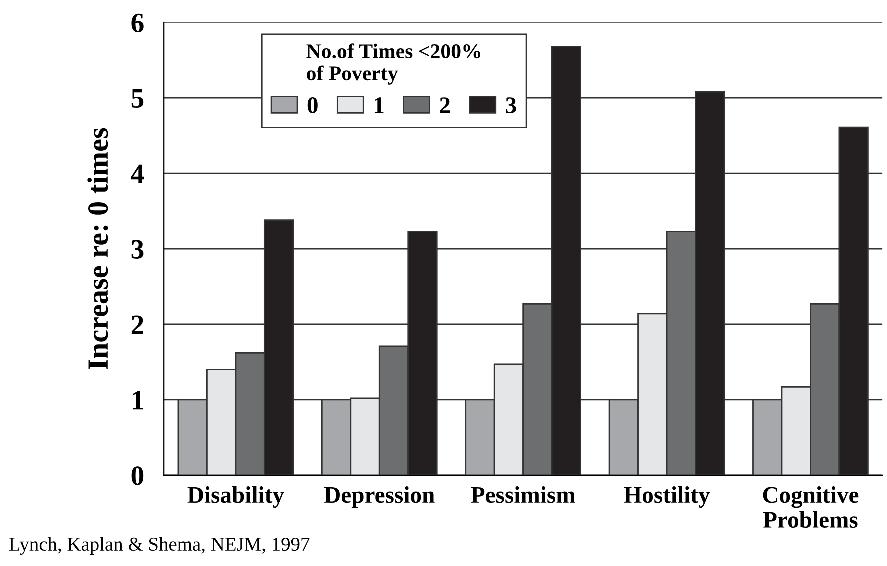  I want to click on y-tick-label: 2, so click(138, 325).